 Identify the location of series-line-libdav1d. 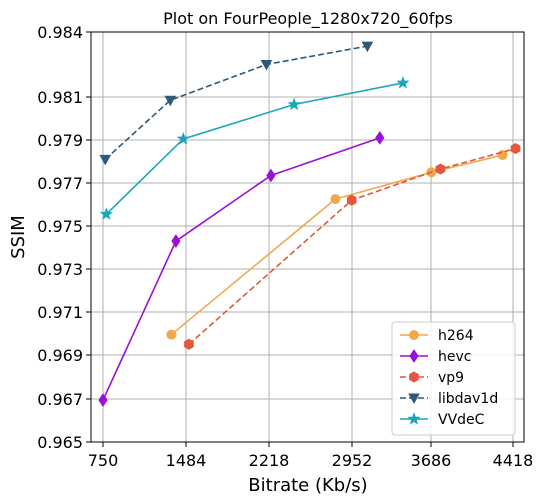
(236, 102).